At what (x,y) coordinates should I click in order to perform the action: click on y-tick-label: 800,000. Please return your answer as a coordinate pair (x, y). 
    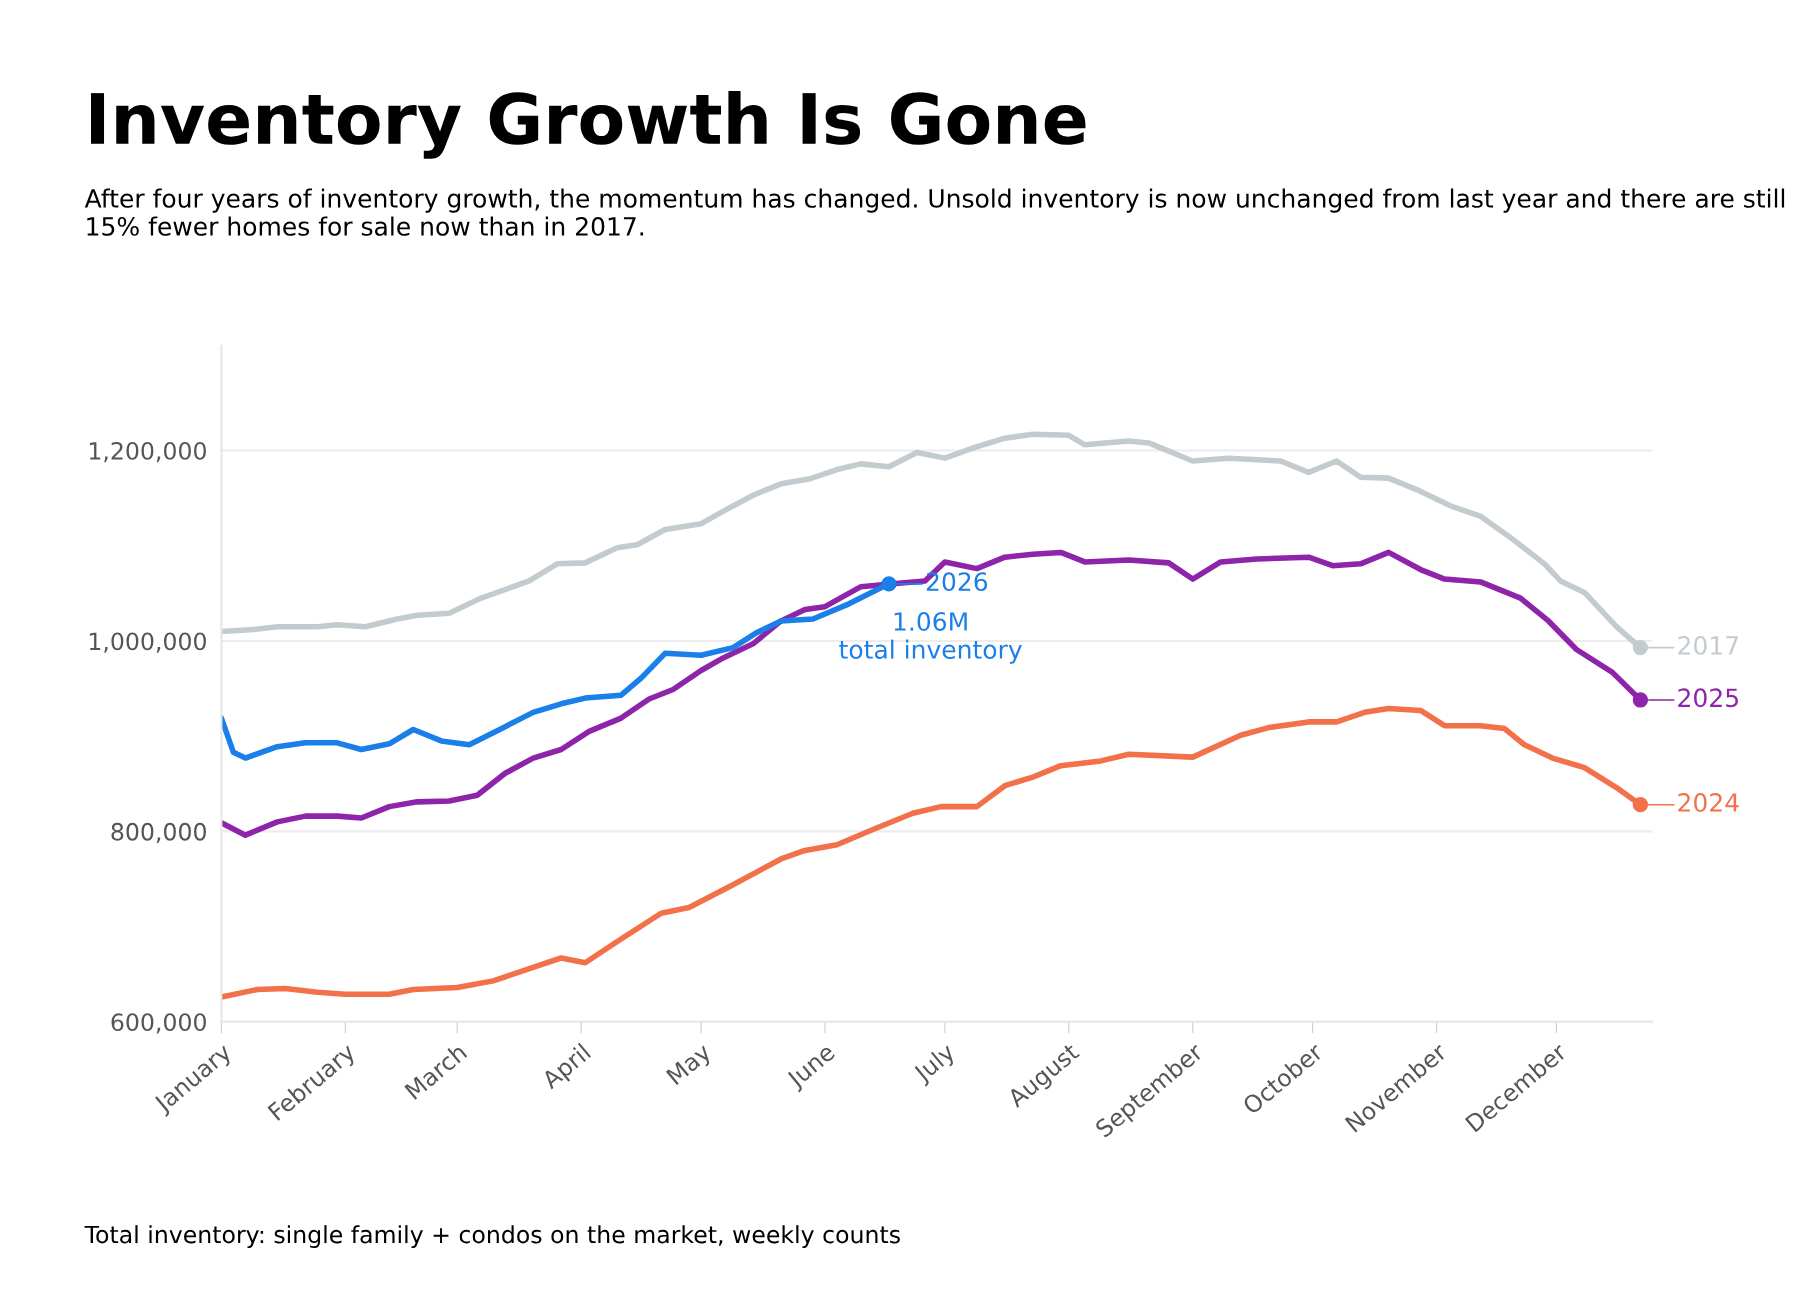
    Looking at the image, I should click on (158, 833).